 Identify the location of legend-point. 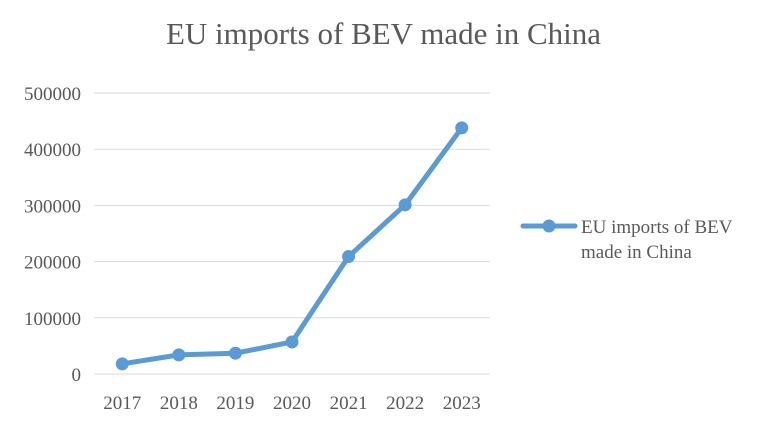
(549, 226).